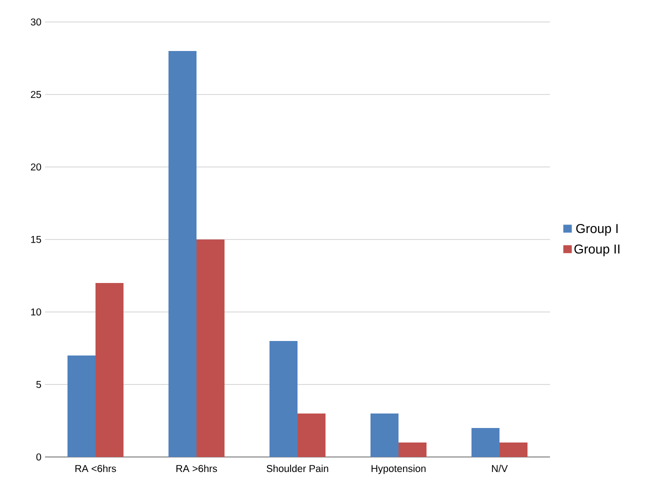 The height and width of the screenshot is (491, 655). Describe the element at coordinates (500, 468) in the screenshot. I see `x-tick-label: N/V` at that location.